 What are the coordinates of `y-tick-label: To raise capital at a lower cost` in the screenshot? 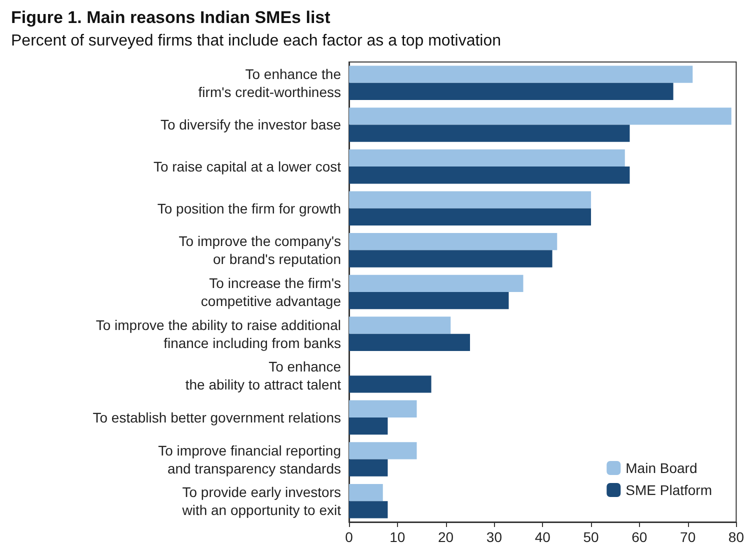 It's located at (247, 166).